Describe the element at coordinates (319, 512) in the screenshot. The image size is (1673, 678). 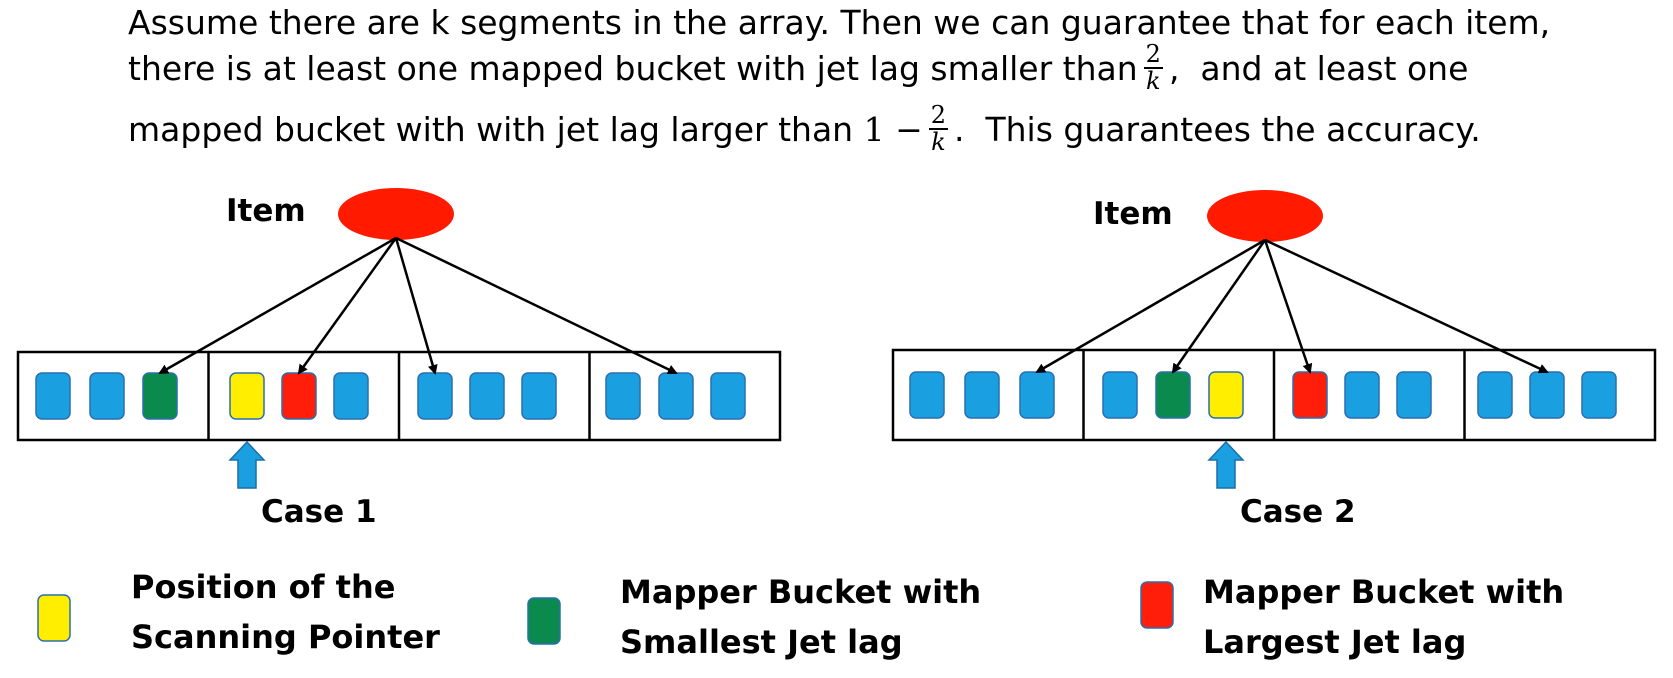
I see `case-caption: Case 1` at that location.